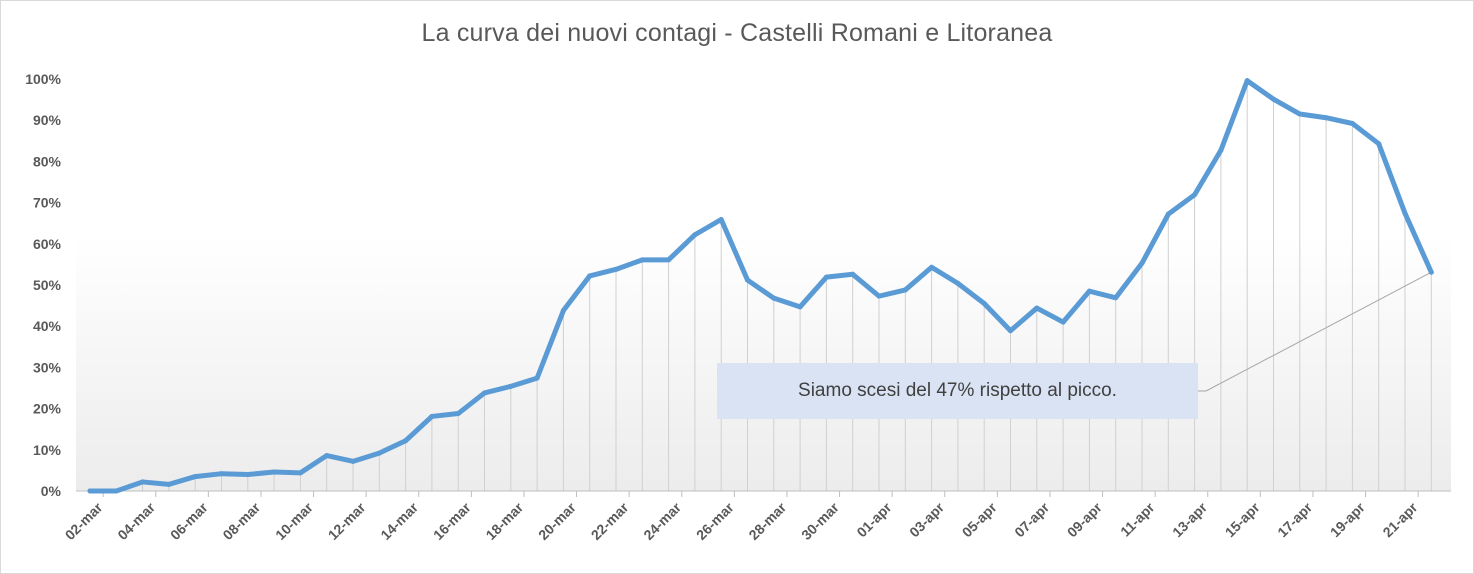 This screenshot has width=1474, height=574. I want to click on x-tick-label: 11-apr, so click(1137, 519).